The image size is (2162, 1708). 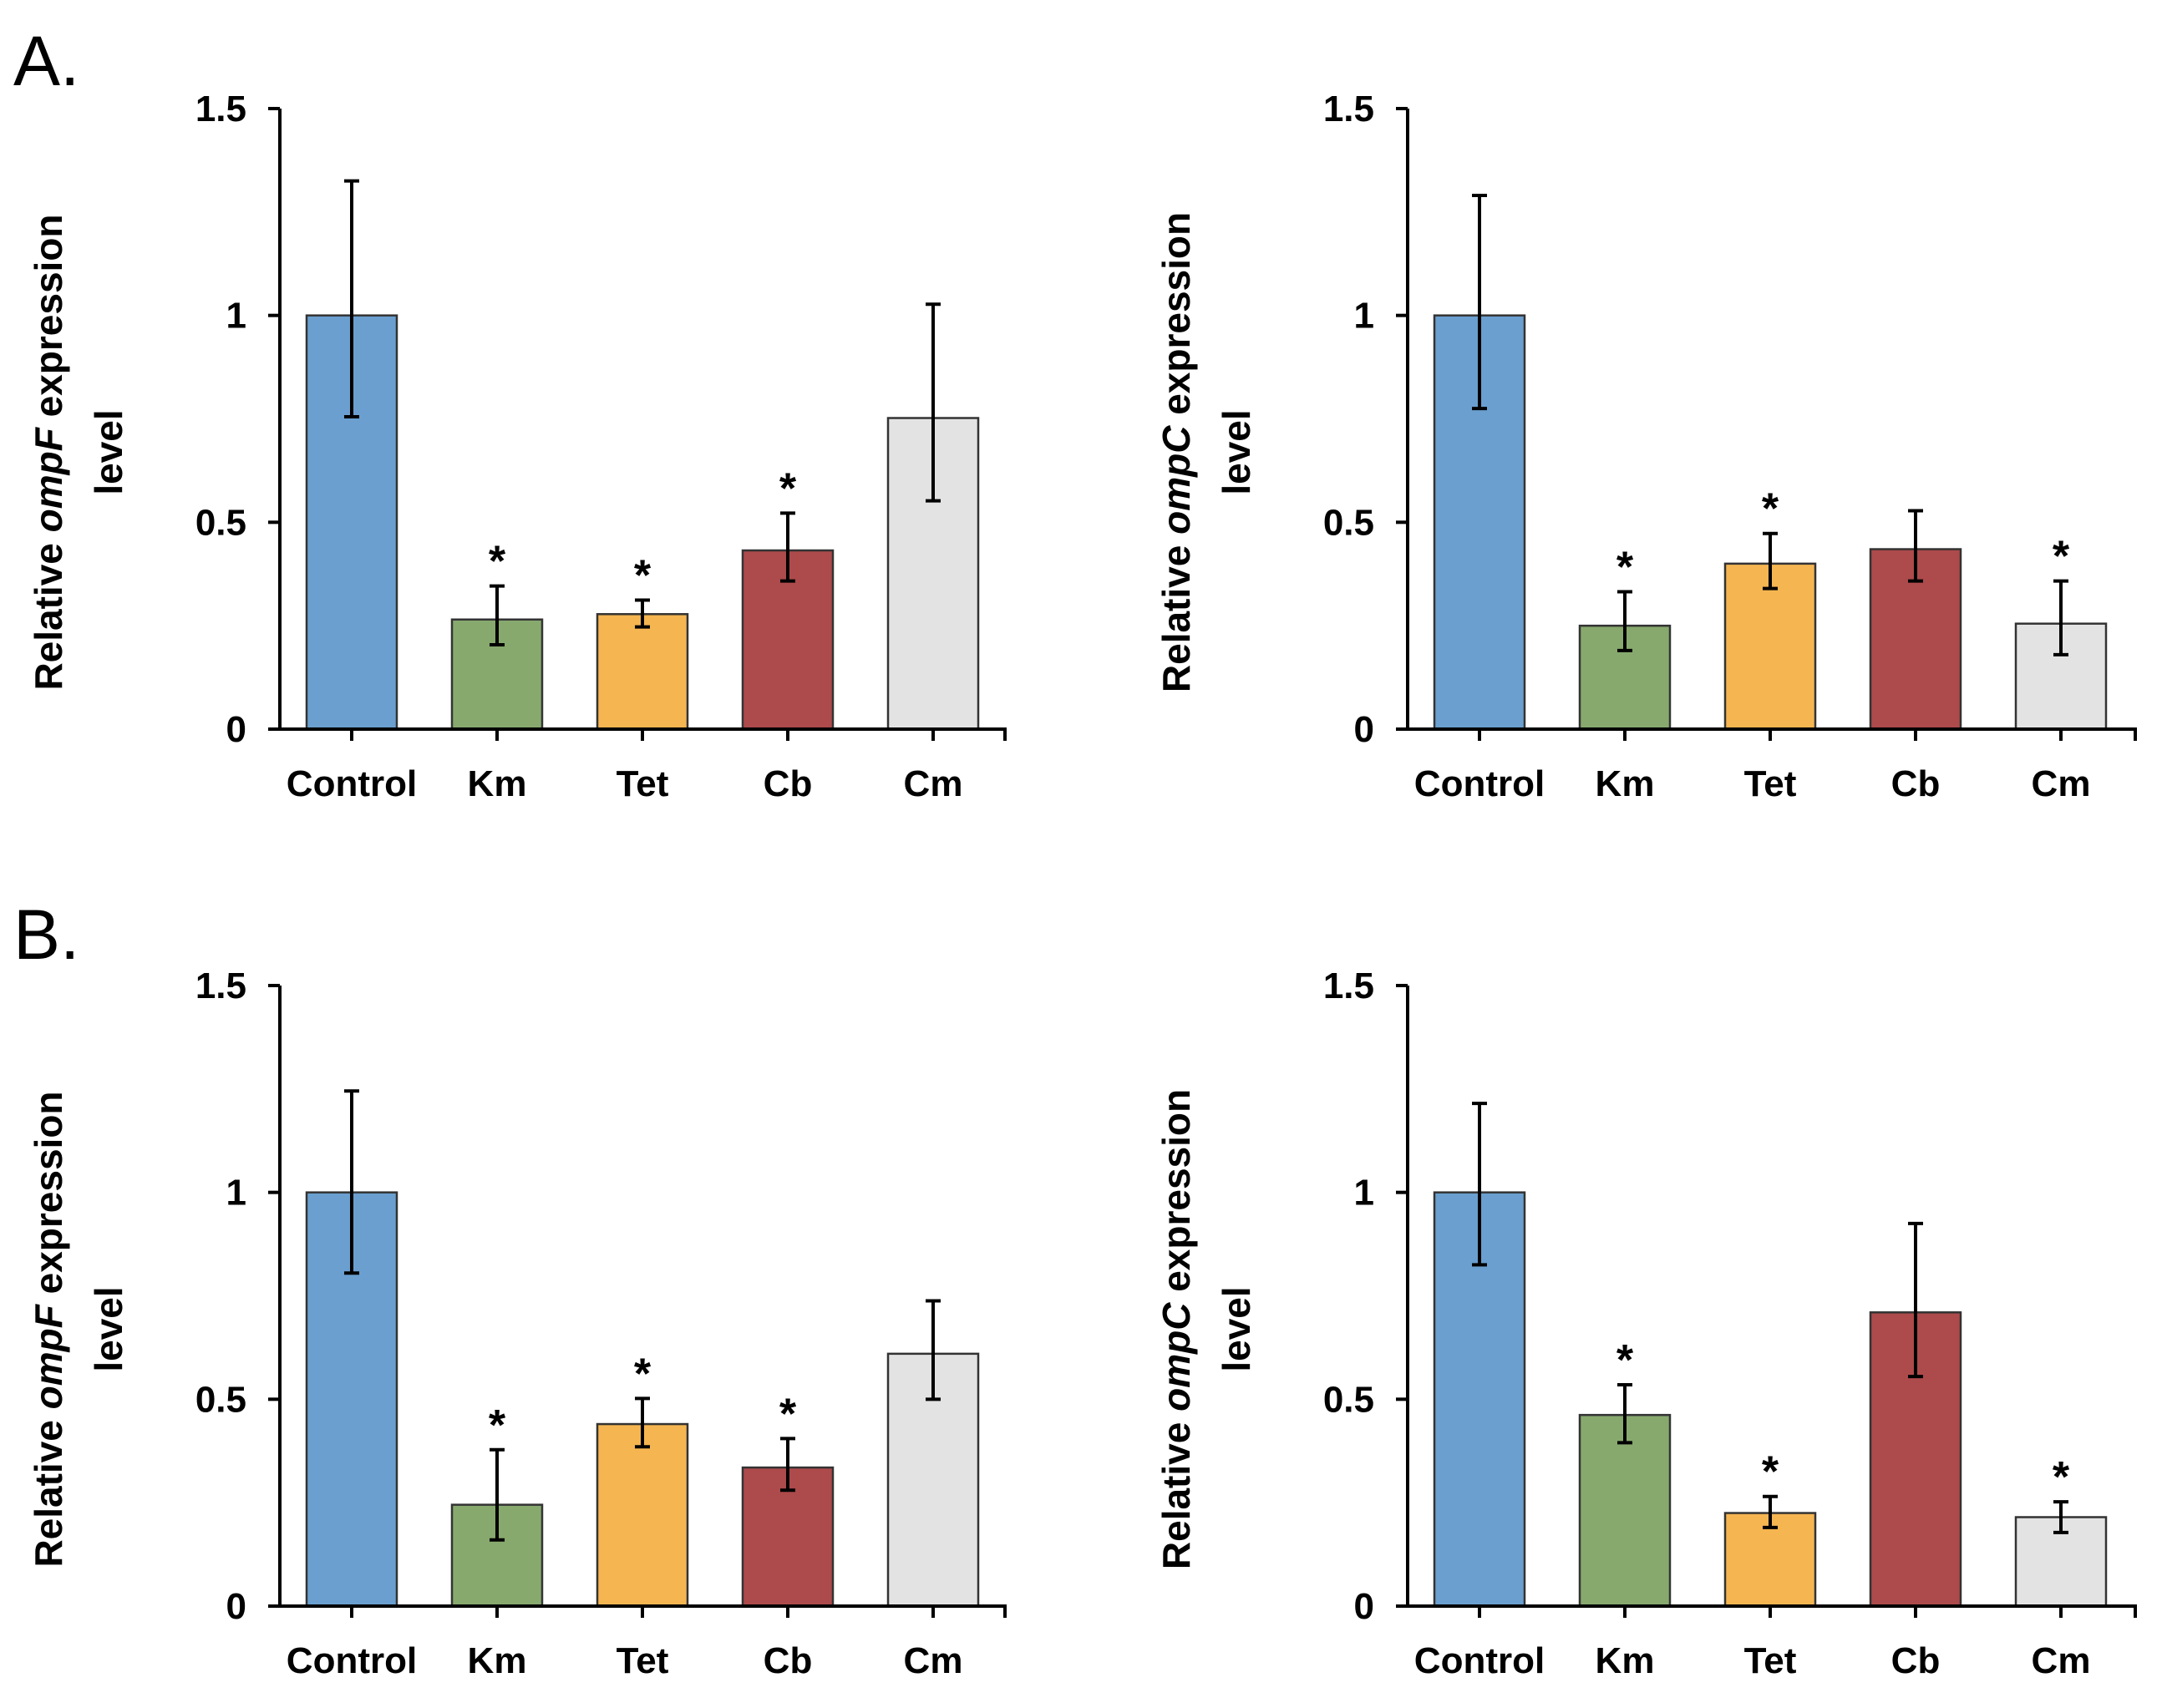 What do you see at coordinates (46, 61) in the screenshot?
I see `panel-label-a: A.` at bounding box center [46, 61].